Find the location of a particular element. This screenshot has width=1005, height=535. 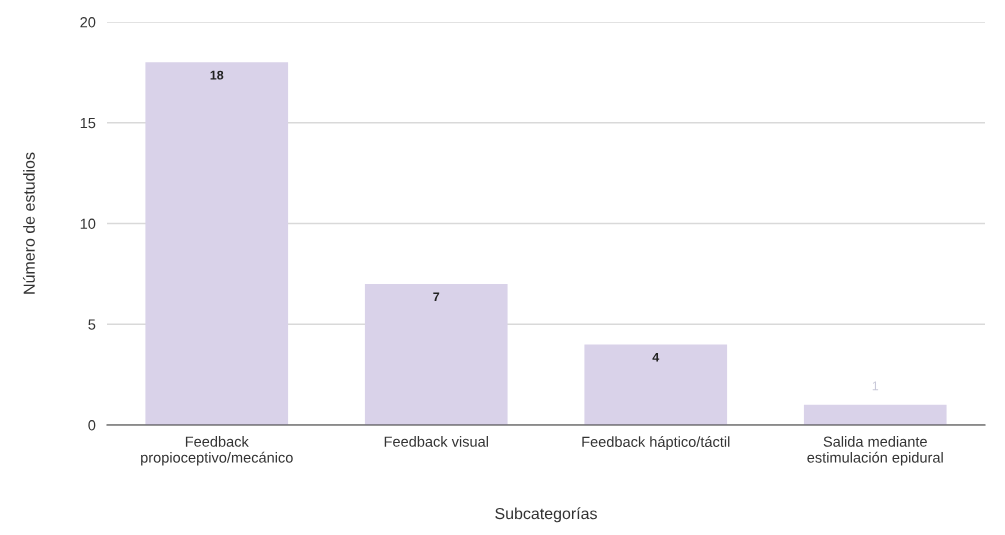

x-tick-label: Salida mediante estimulación epidural is located at coordinates (875, 451).